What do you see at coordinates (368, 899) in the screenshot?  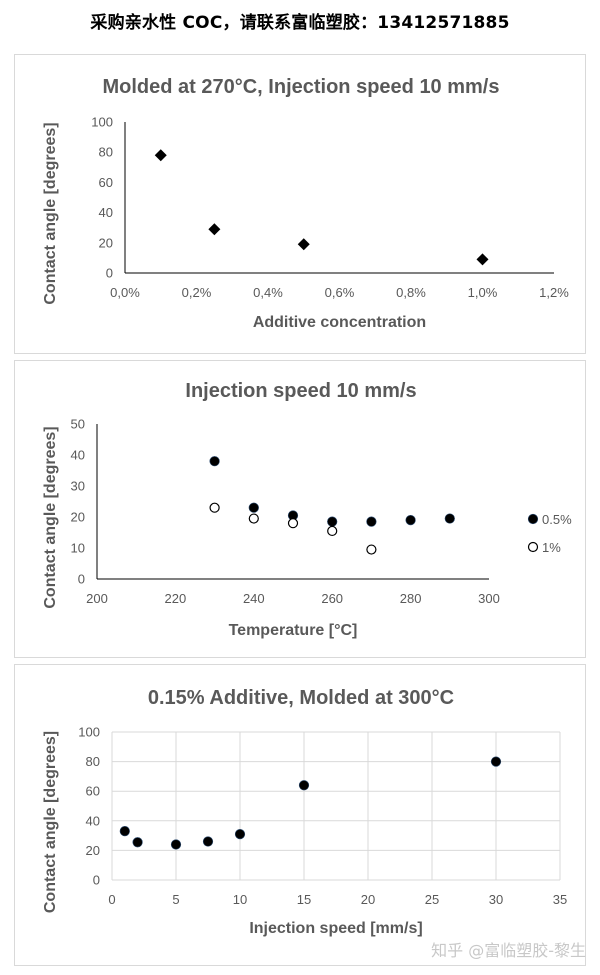 I see `x-tick-label: 20` at bounding box center [368, 899].